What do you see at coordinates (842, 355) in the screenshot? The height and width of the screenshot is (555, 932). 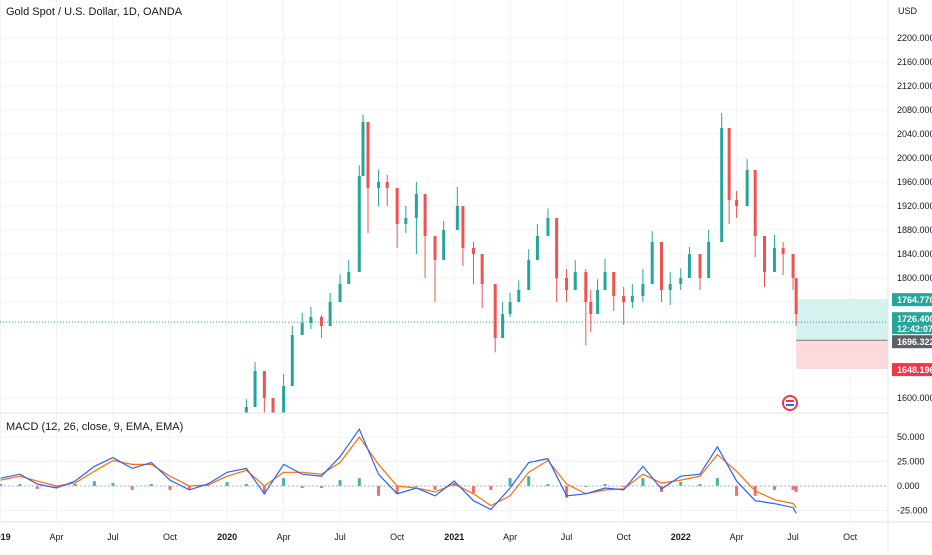 I see `stop-loss-zone` at bounding box center [842, 355].